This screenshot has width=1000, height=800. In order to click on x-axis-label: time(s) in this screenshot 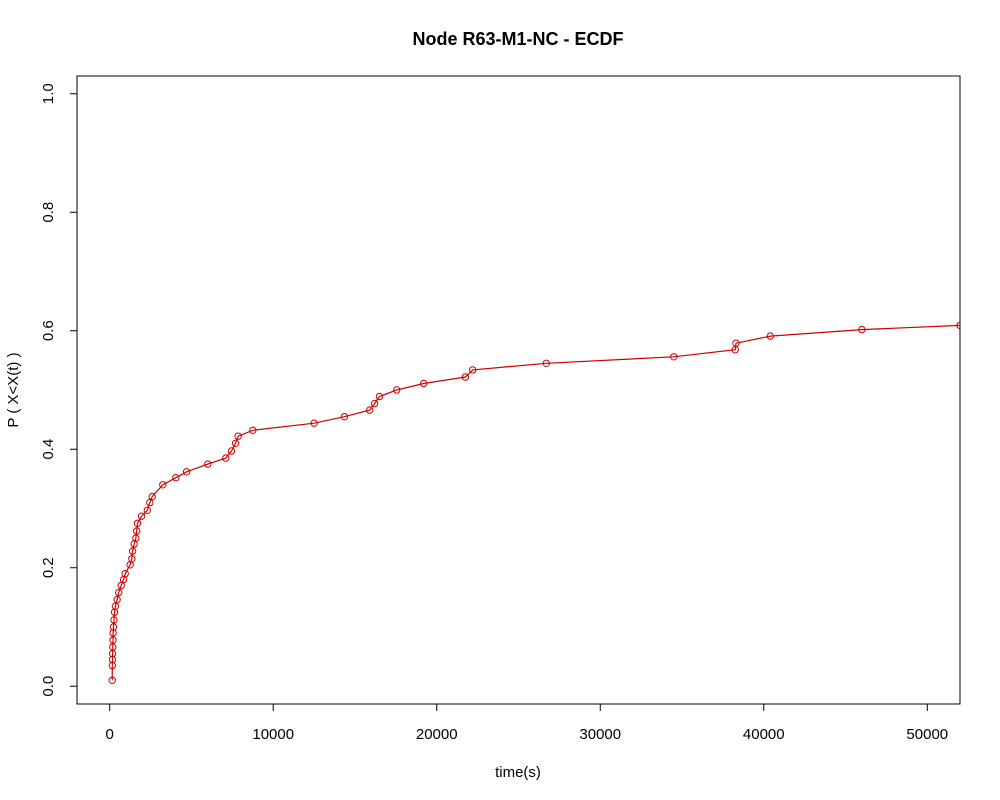, I will do `click(518, 772)`.